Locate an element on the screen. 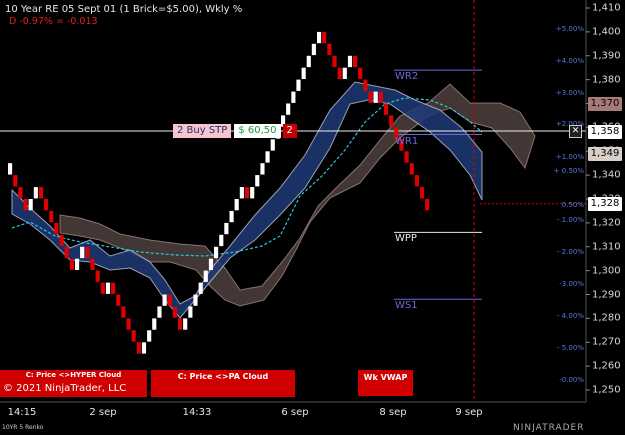 The image size is (625, 435). pa-cloud-label: C: Price <>PA Cloud is located at coordinates (223, 376).